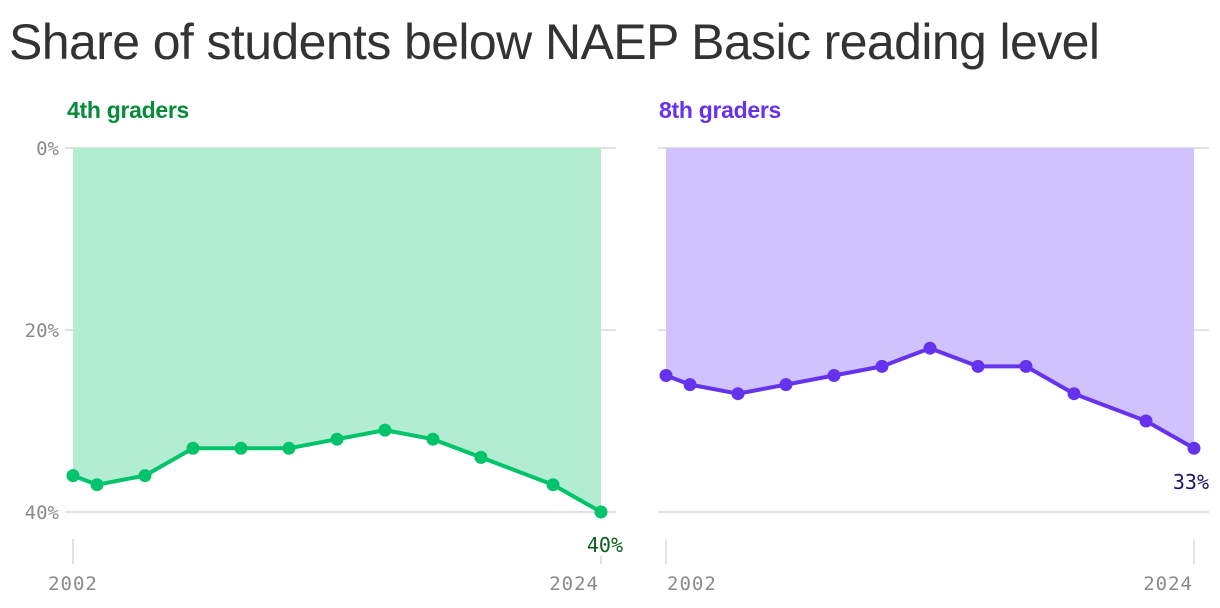 The image size is (1220, 608). I want to click on panel-title-4th-graders: 4th graders, so click(128, 110).